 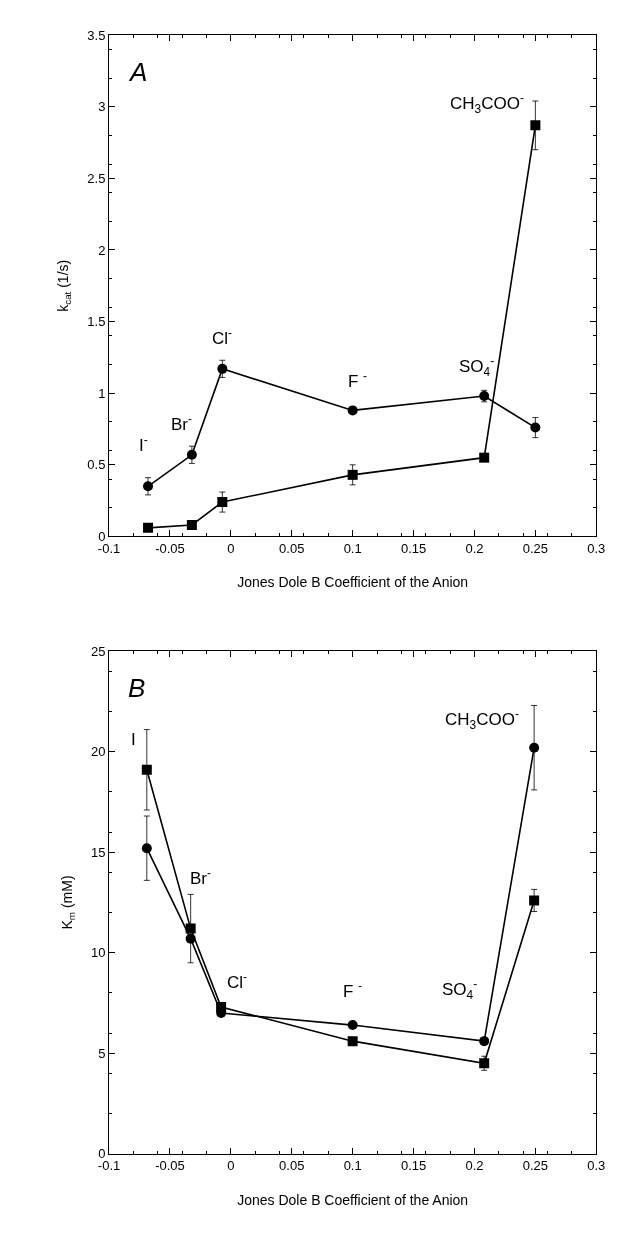 I want to click on y-tick-label: 15, so click(x=98, y=852).